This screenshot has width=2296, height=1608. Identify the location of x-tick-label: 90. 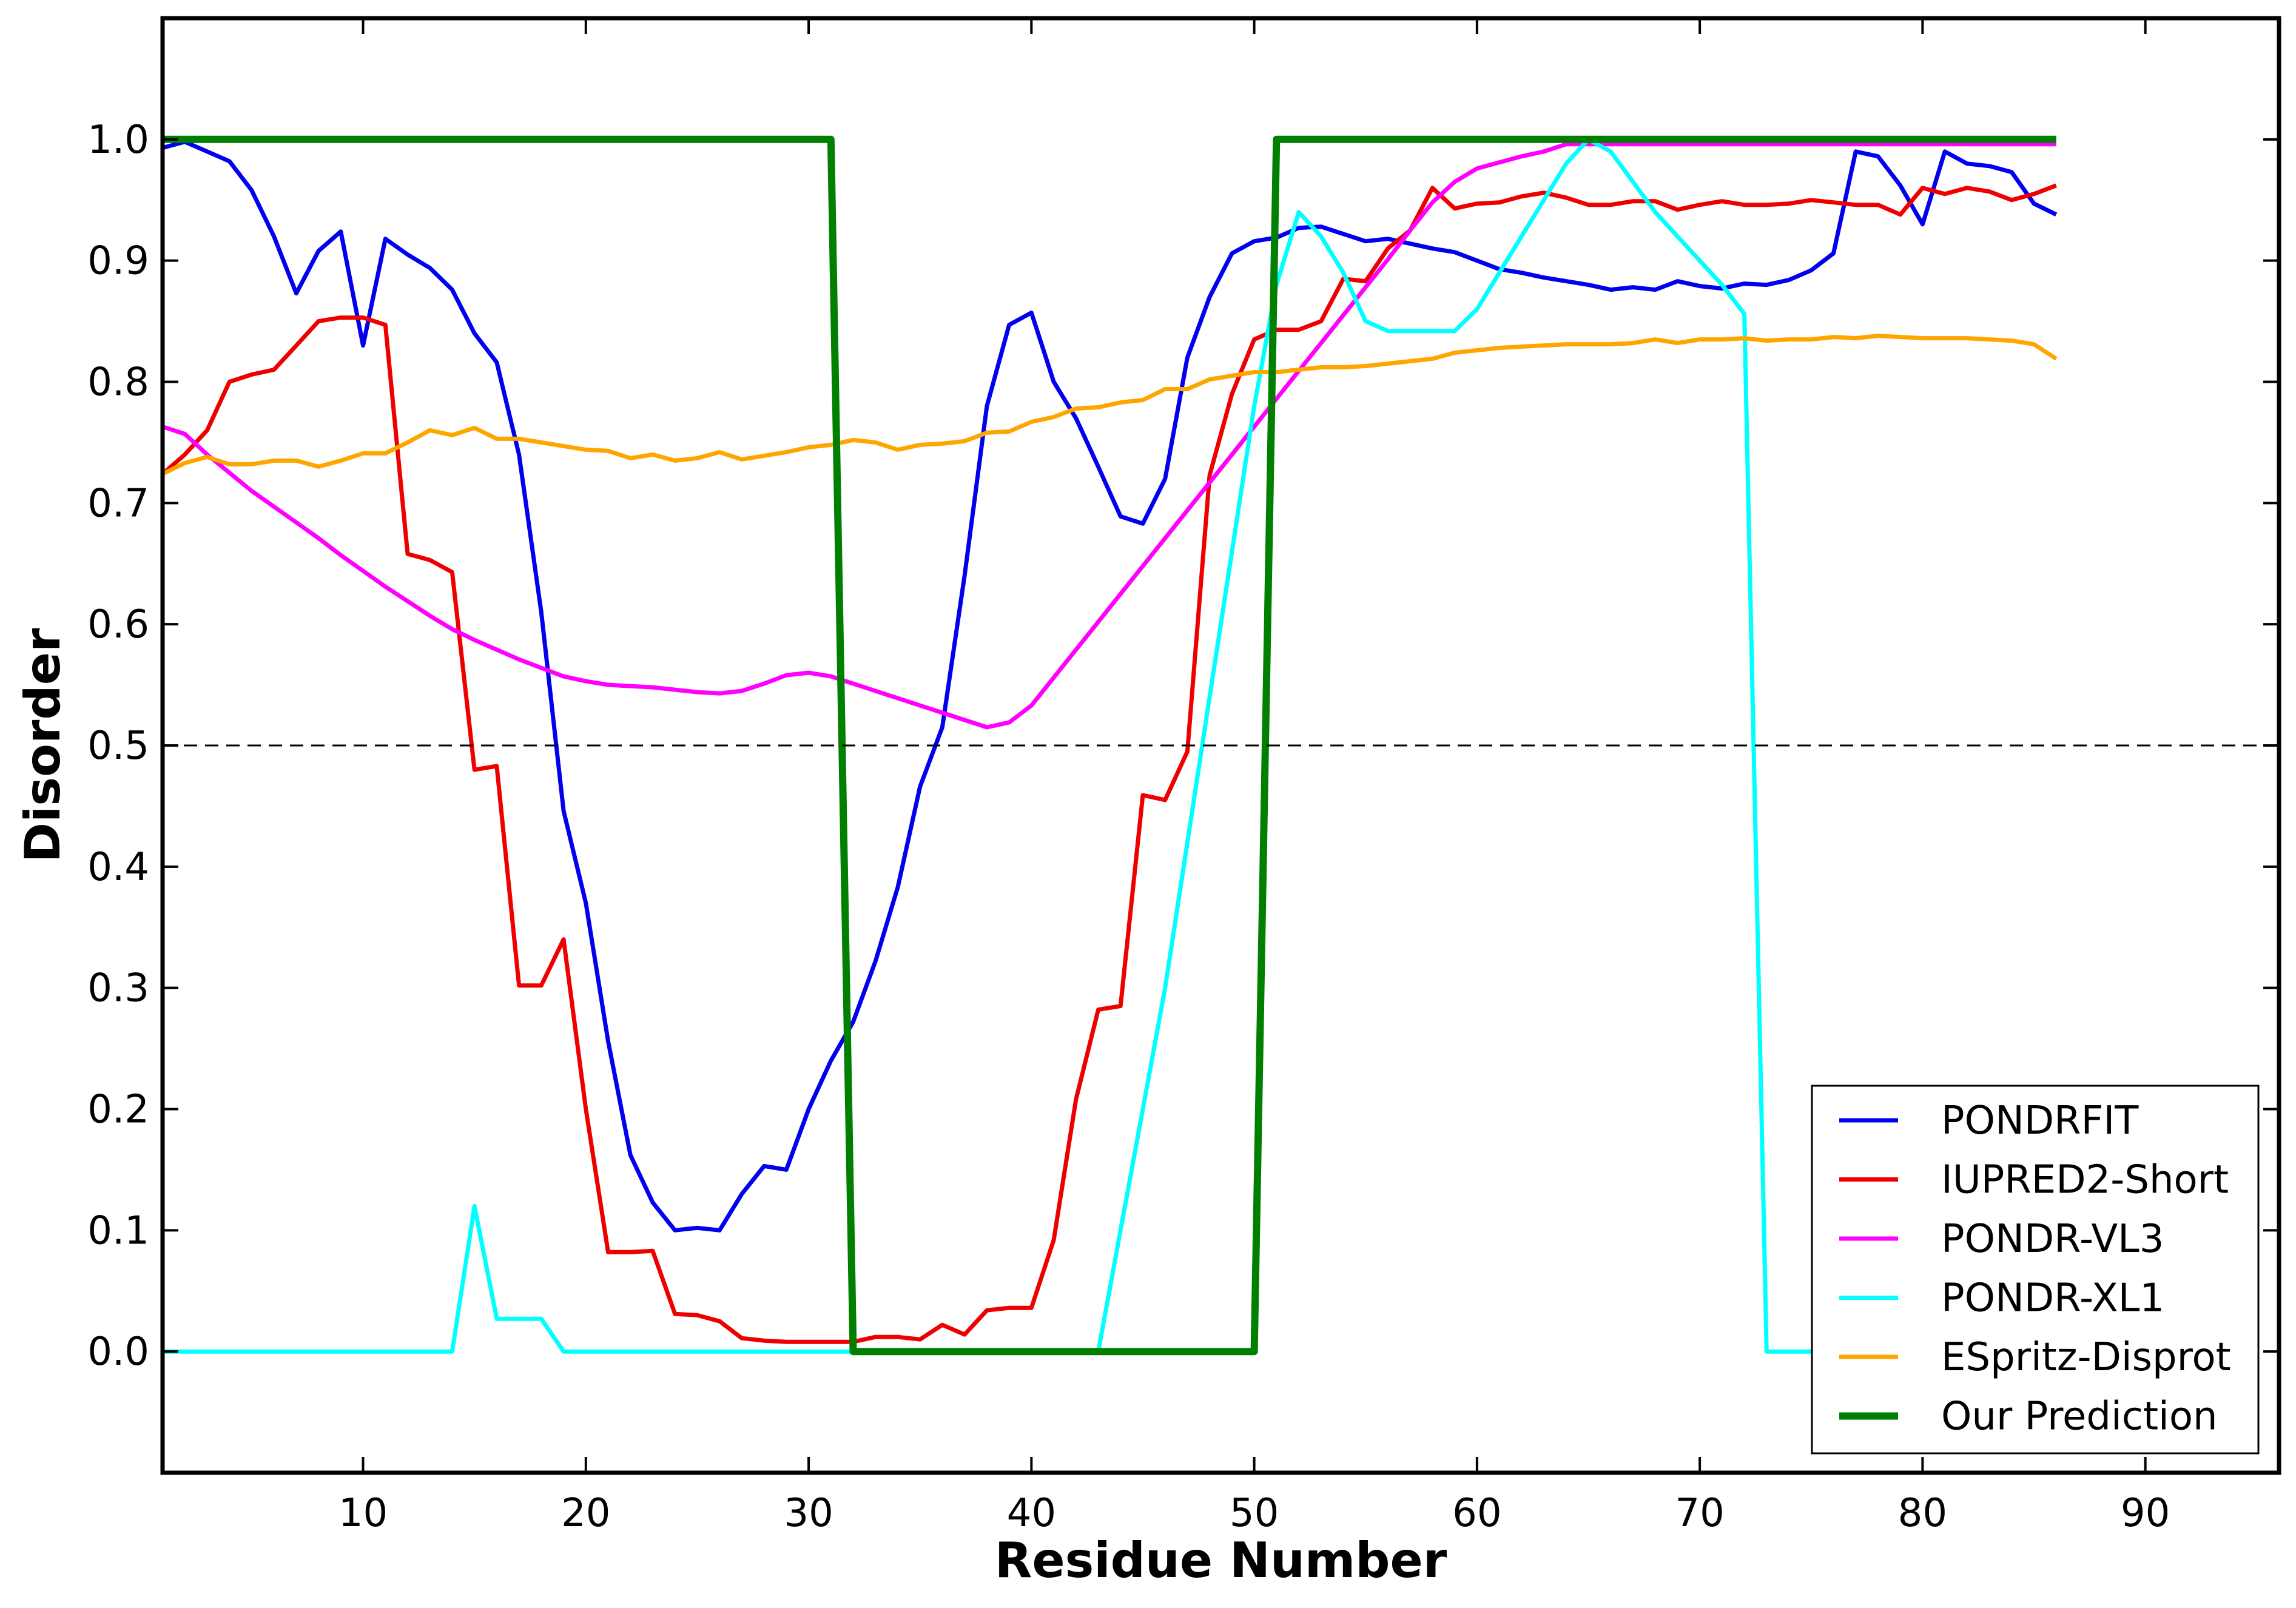
(2145, 1514).